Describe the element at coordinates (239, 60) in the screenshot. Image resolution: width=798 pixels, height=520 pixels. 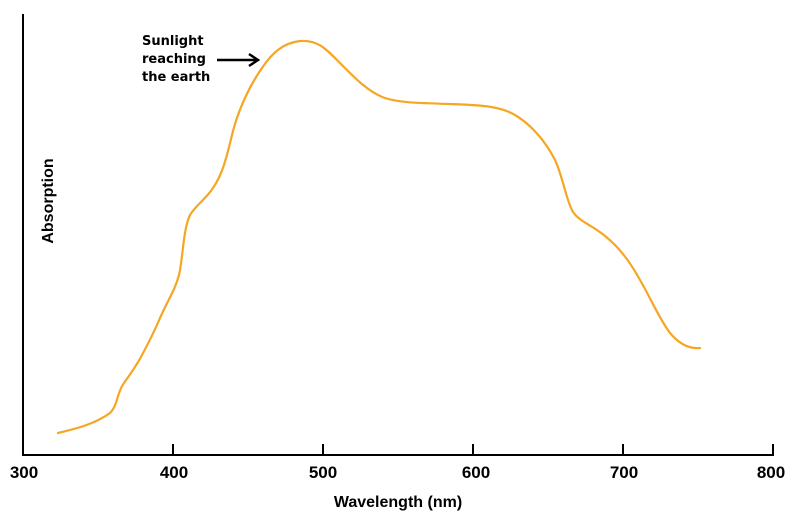
I see `annotation-arrow-icon` at that location.